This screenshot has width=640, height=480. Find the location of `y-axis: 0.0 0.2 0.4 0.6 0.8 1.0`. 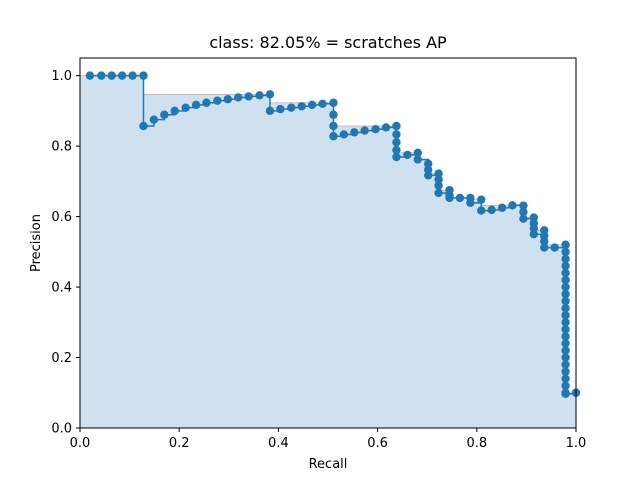

y-axis: 0.0 0.2 0.4 0.6 0.8 1.0 is located at coordinates (65, 253).